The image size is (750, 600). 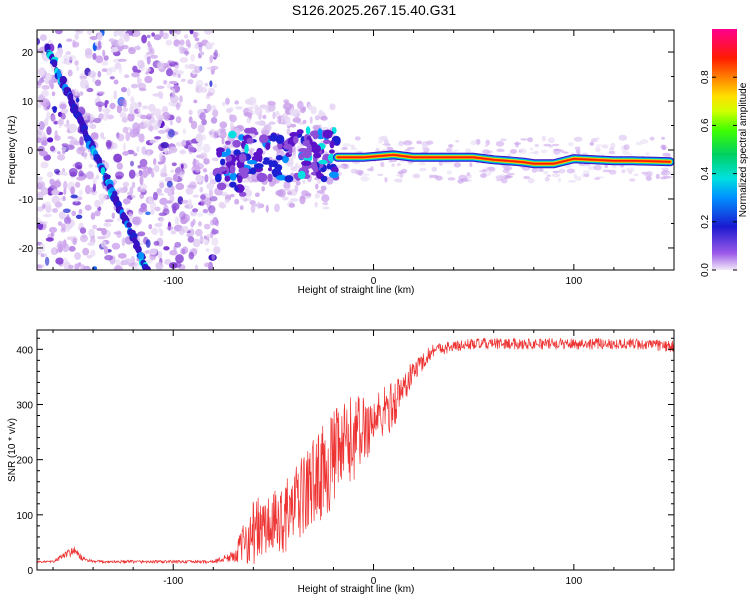 What do you see at coordinates (573, 281) in the screenshot?
I see `x-tick-label: 100` at bounding box center [573, 281].